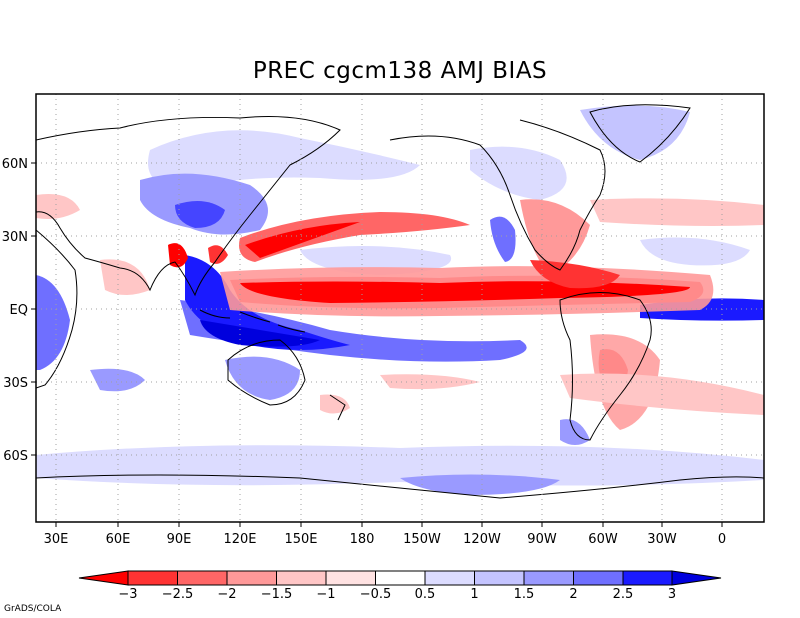 Image resolution: width=800 pixels, height=618 pixels. Describe the element at coordinates (33, 609) in the screenshot. I see `credit-label: GrADS/COLA` at that location.